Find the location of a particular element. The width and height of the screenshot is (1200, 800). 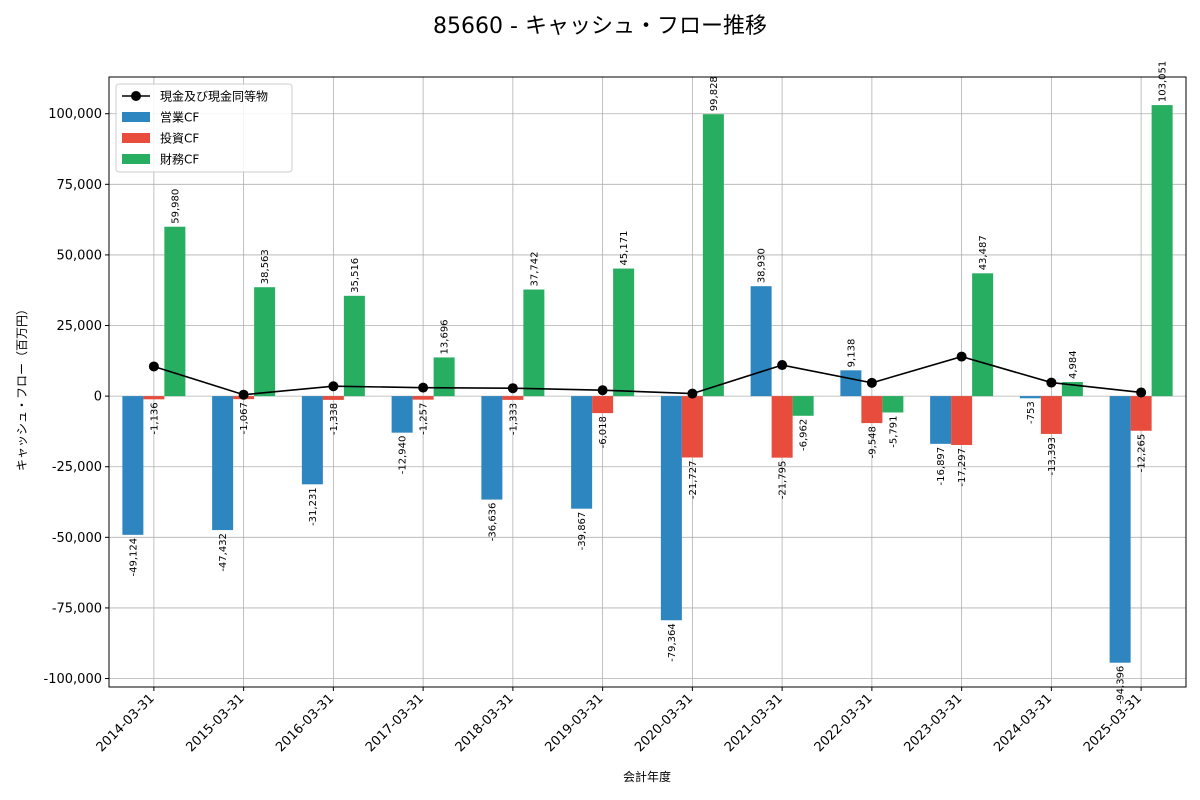

cash-line-series is located at coordinates (647, 375).